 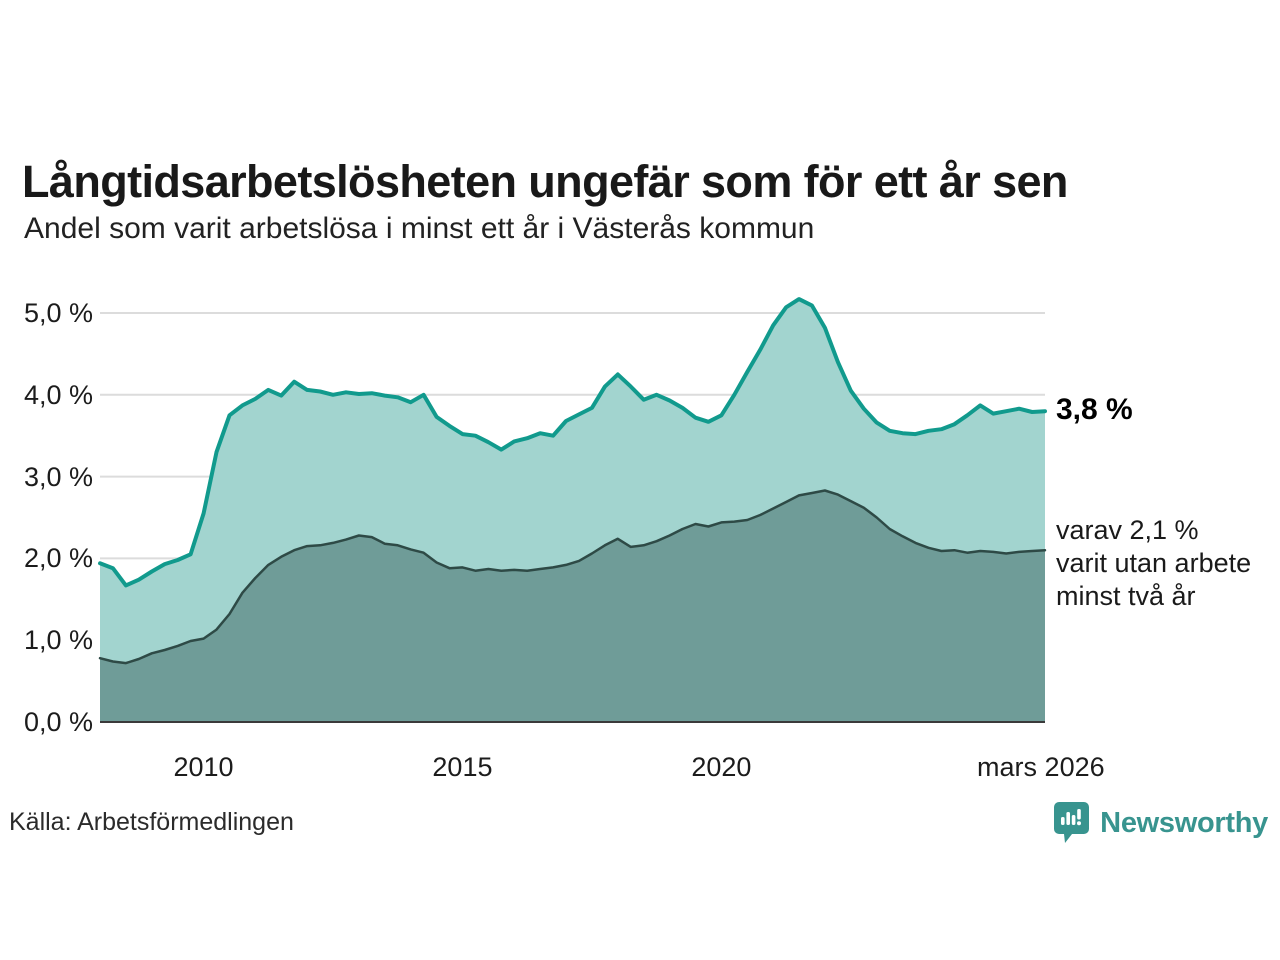 I want to click on annotation-secondary-line: varit utan arbete, so click(x=1154, y=563).